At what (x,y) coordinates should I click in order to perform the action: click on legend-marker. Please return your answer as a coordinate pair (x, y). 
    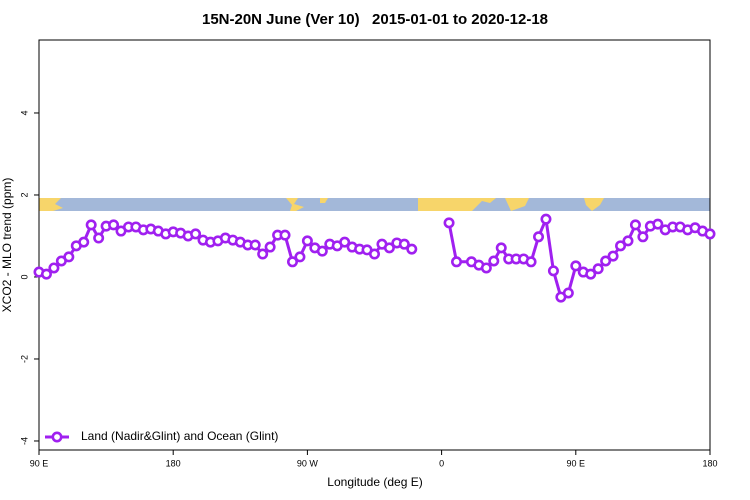
    Looking at the image, I should click on (57, 437).